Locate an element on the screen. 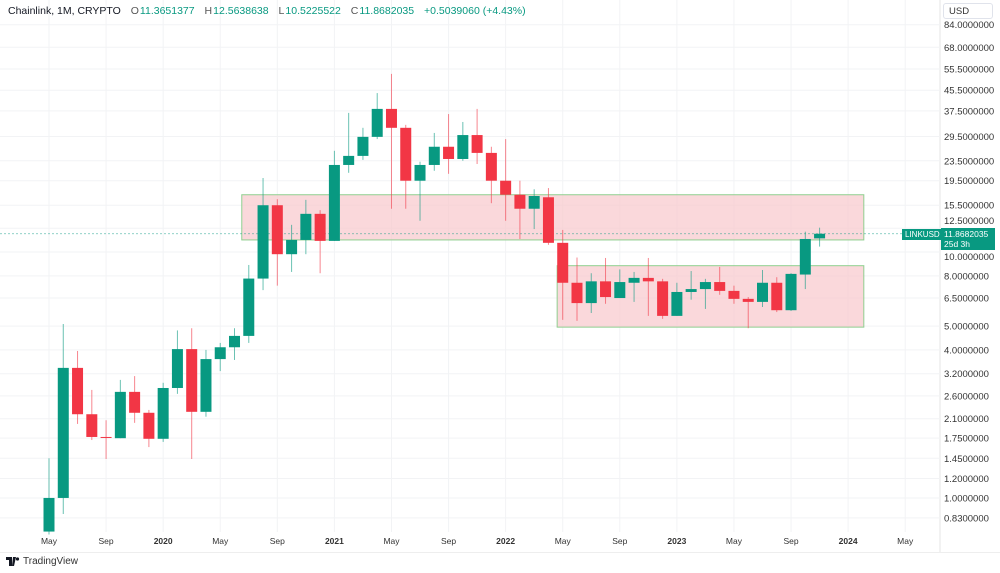 The image size is (1000, 573). symbol-price-tag: LINKUSD is located at coordinates (922, 234).